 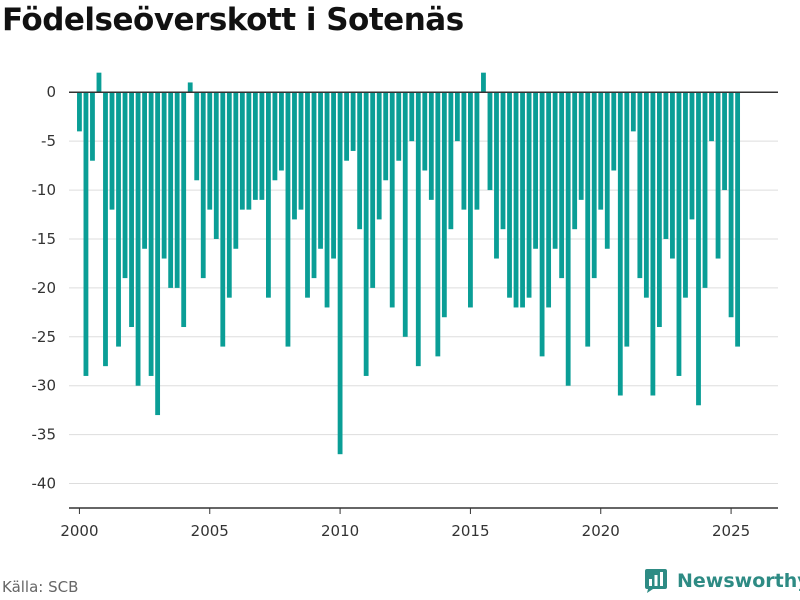 What do you see at coordinates (731, 531) in the screenshot?
I see `x-tick-label: 2025` at bounding box center [731, 531].